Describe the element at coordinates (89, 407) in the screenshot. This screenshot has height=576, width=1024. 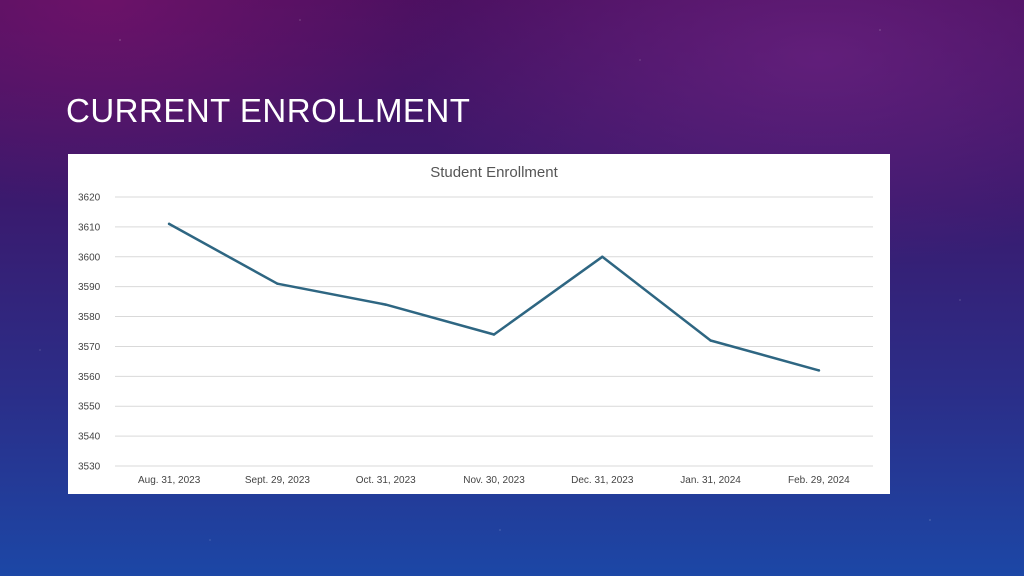
I see `y-tick-label: 3550` at that location.